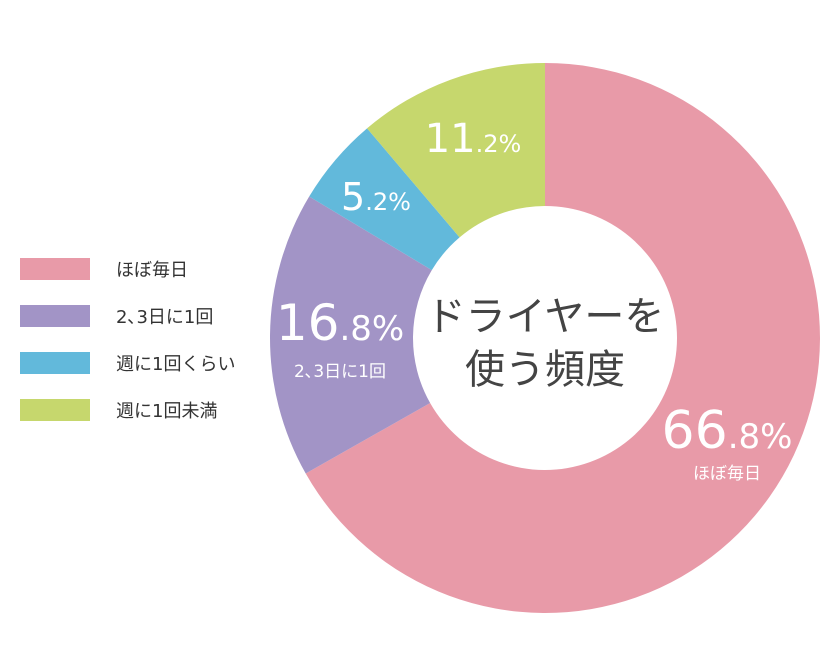 The height and width of the screenshot is (672, 840). I want to click on data-label-2: 5.2%, so click(376, 197).